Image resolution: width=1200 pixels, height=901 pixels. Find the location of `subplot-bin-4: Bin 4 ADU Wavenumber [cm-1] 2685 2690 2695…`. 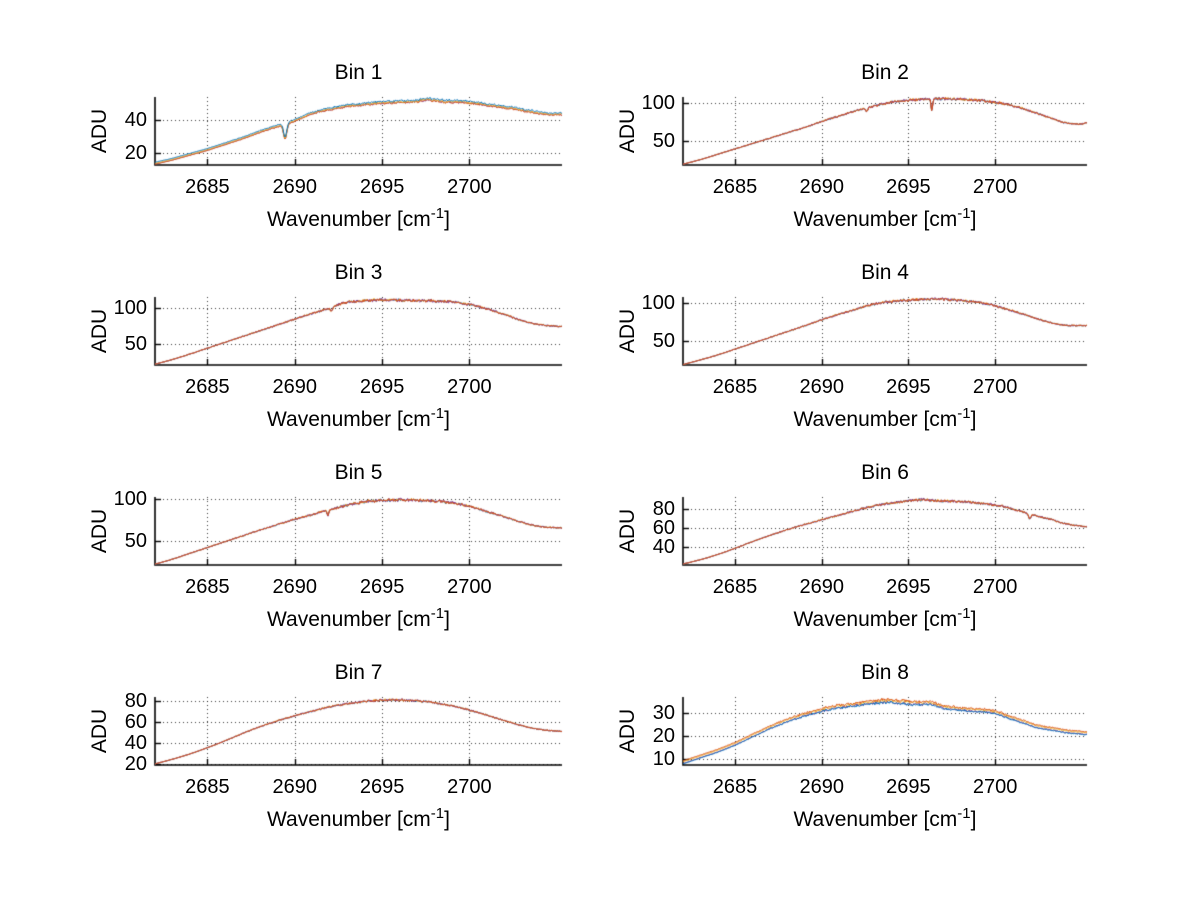

subplot-bin-4: Bin 4 ADU Wavenumber [cm-1] 2685 2690 2695… is located at coordinates (840, 340).